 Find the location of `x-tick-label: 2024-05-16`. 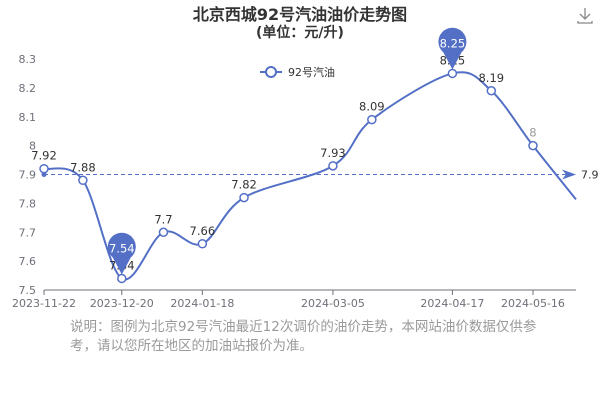

x-tick-label: 2024-05-16 is located at coordinates (533, 303).